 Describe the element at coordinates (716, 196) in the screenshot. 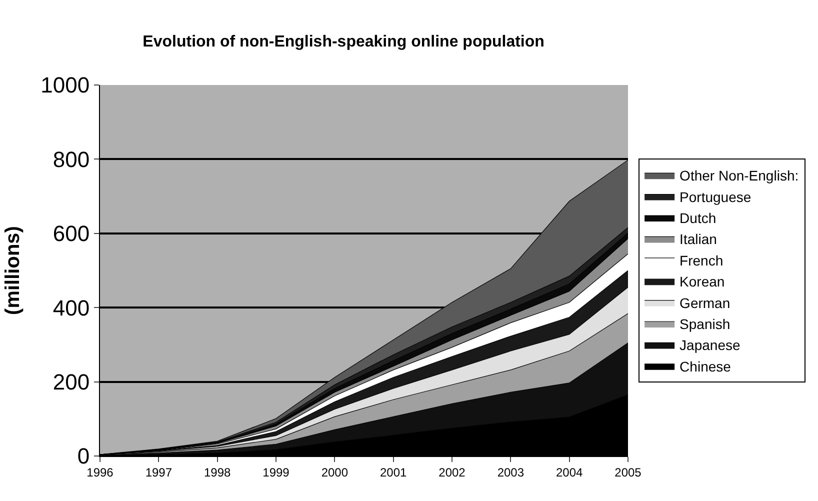

I see `legend-label: Portuguese` at that location.